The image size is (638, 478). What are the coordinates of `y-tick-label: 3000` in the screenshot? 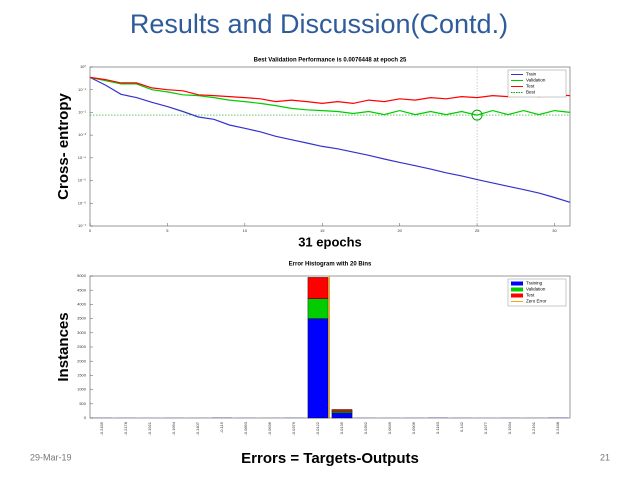 It's located at (82, 332).